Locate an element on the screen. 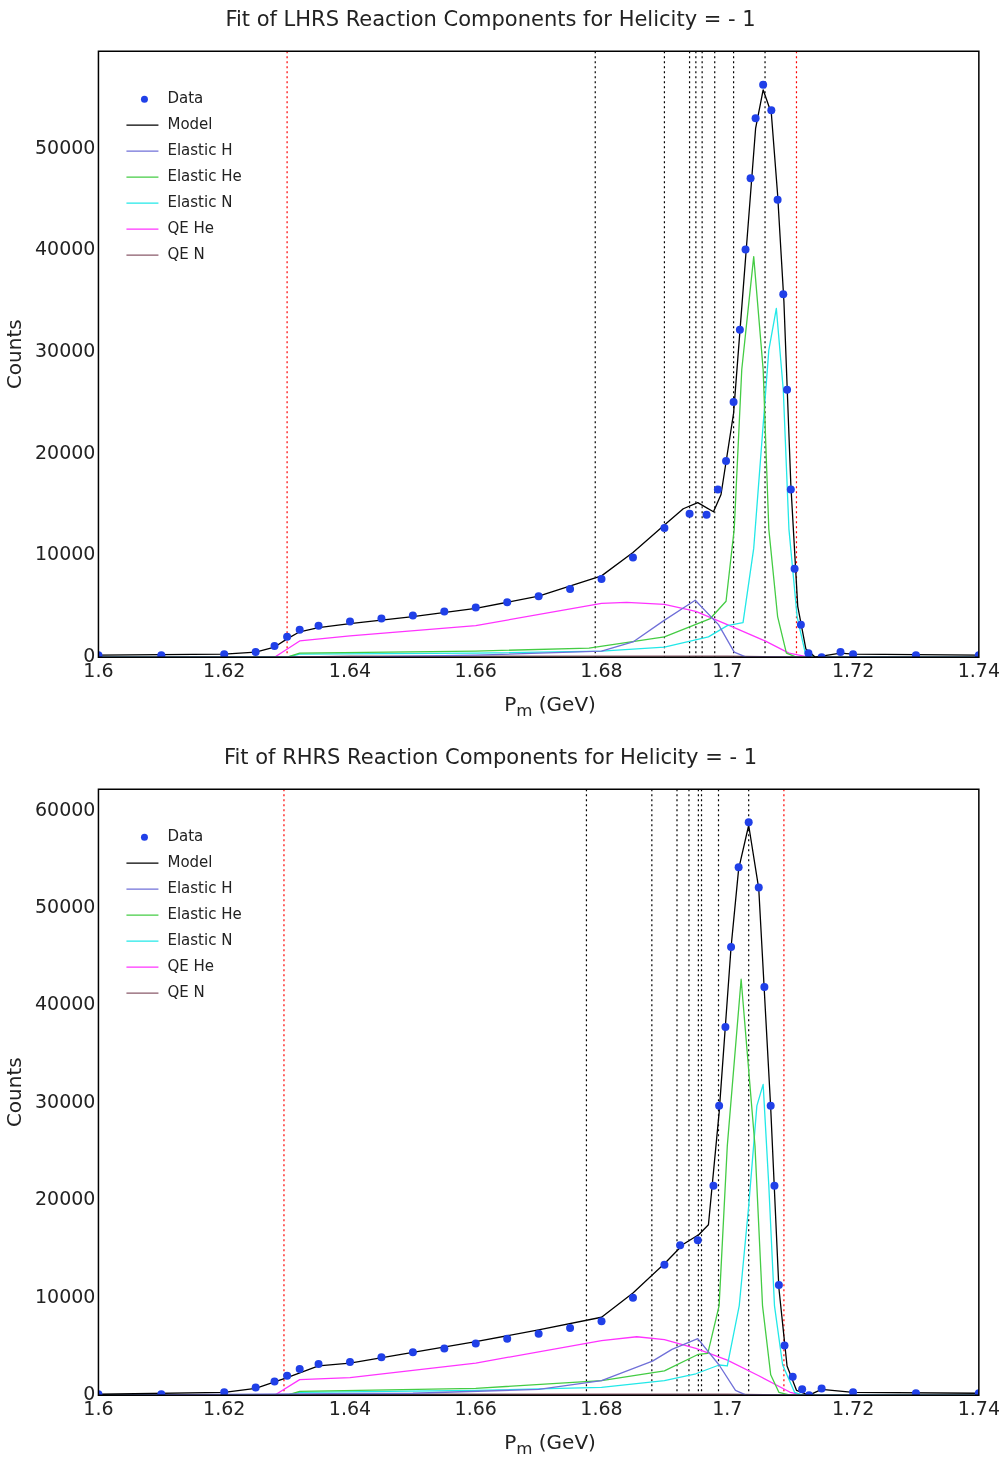 The width and height of the screenshot is (1003, 1476). chart-title: Fit of RHRS Reaction Components for Helicity = - 1 is located at coordinates (490, 757).